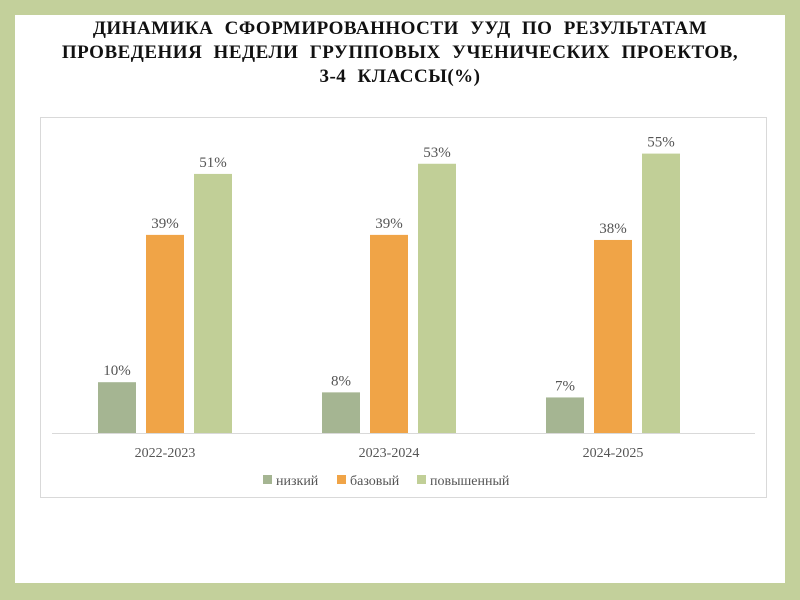  Describe the element at coordinates (117, 407) in the screenshot. I see `bar-низкий-2022-2023` at that location.